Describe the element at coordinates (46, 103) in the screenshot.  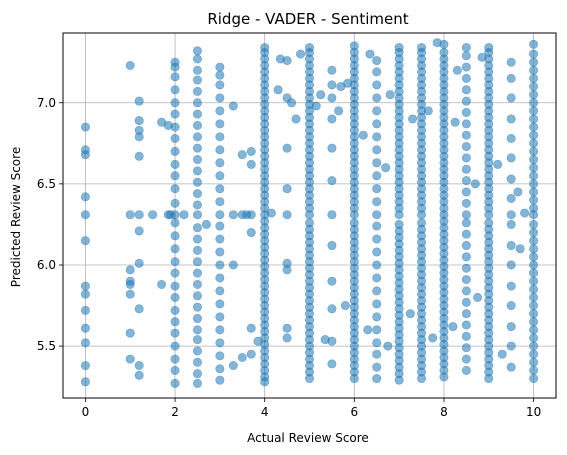
I see `y-tick-label: 7.0` at that location.